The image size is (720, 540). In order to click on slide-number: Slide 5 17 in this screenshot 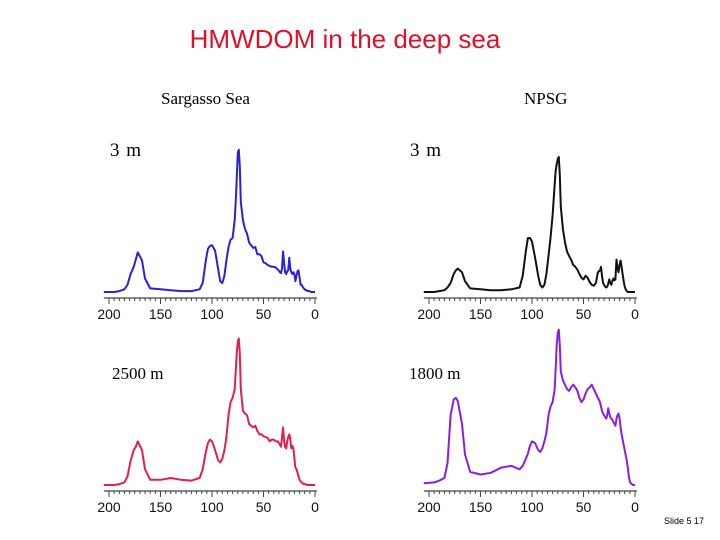, I will do `click(683, 521)`.